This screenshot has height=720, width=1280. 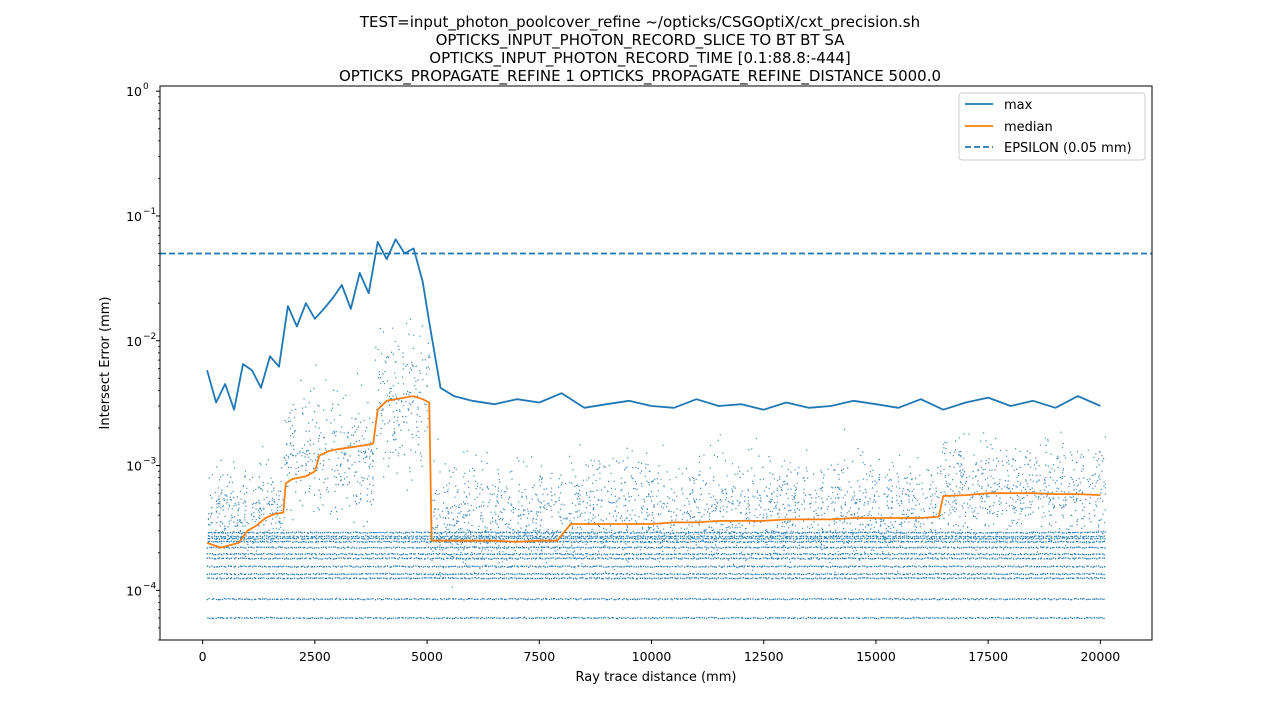 What do you see at coordinates (1018, 105) in the screenshot?
I see `legend-label-max: max` at bounding box center [1018, 105].